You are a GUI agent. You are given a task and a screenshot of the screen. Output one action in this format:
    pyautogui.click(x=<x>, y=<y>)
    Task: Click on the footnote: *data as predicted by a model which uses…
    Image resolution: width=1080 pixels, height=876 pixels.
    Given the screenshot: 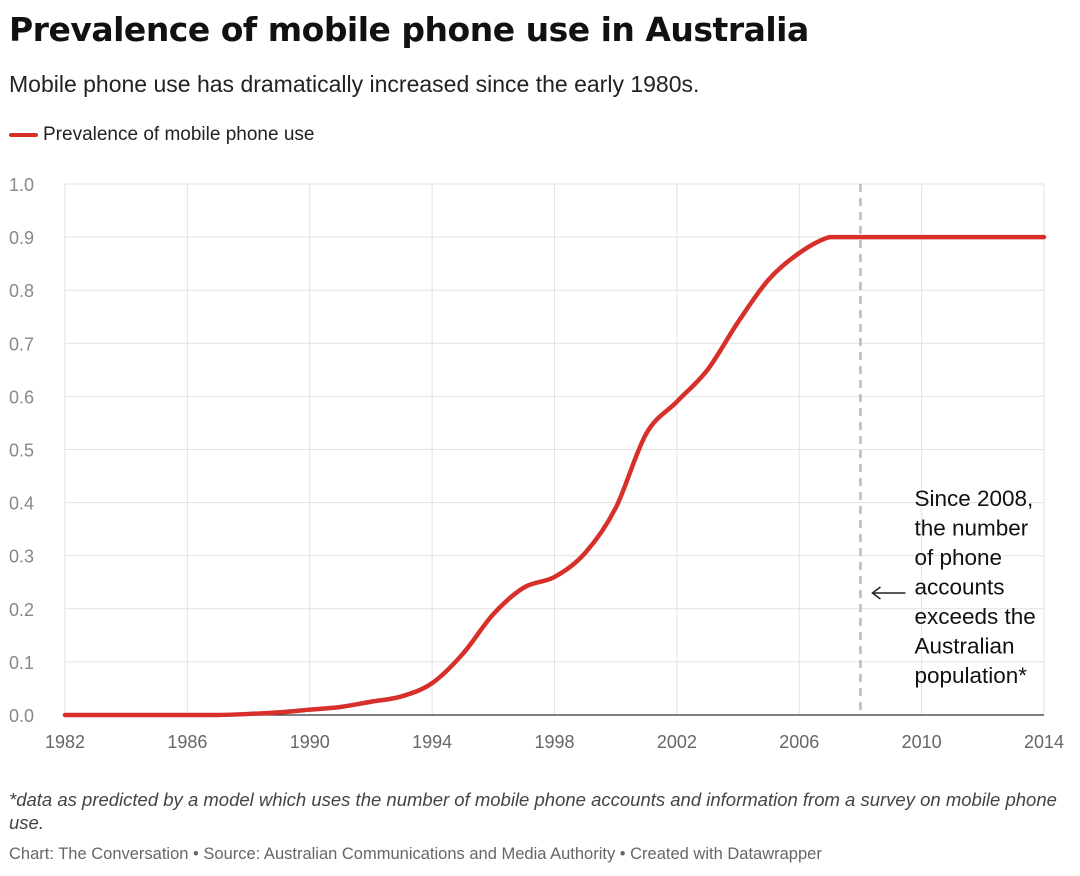 What is the action you would take?
    pyautogui.click(x=533, y=811)
    